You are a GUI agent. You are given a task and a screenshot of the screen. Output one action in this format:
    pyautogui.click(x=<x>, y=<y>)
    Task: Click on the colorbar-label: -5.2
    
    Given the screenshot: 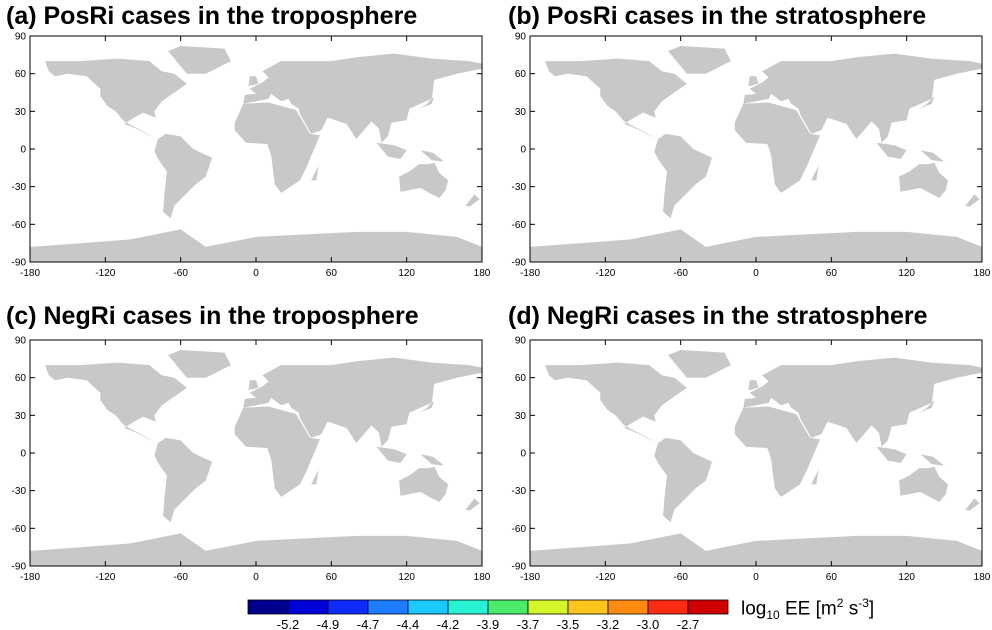 What is the action you would take?
    pyautogui.click(x=288, y=623)
    